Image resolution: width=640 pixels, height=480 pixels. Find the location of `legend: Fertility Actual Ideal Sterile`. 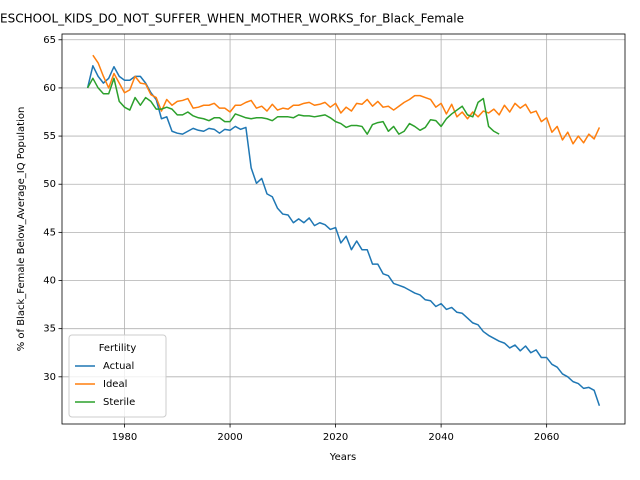

legend: Fertility Actual Ideal Sterile is located at coordinates (117, 376).